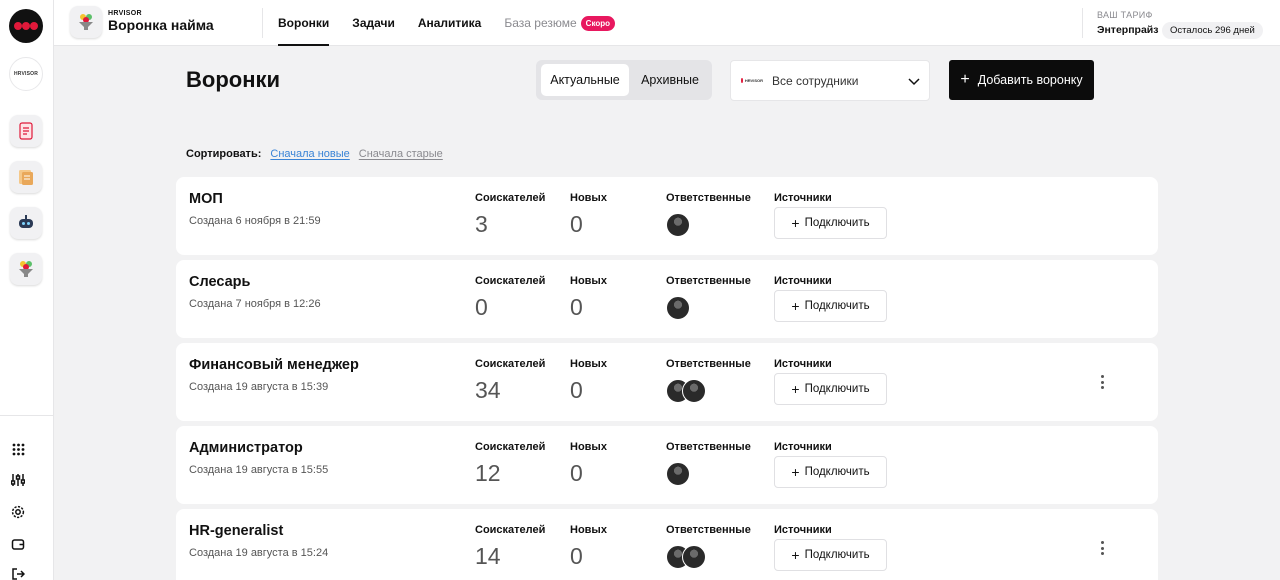 This screenshot has height=580, width=1280. What do you see at coordinates (488, 556) in the screenshot?
I see `candidates-count: 14` at bounding box center [488, 556].